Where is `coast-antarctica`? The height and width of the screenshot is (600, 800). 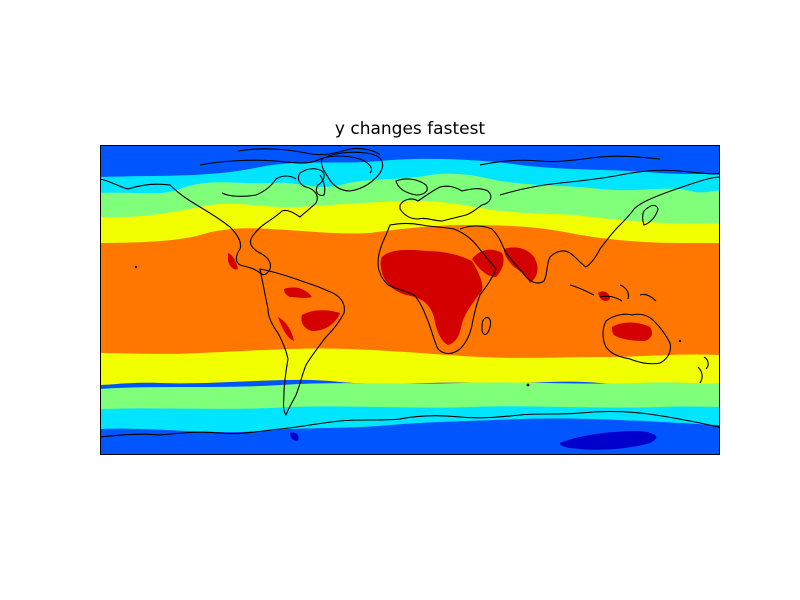 coast-antarctica is located at coordinates (410, 424).